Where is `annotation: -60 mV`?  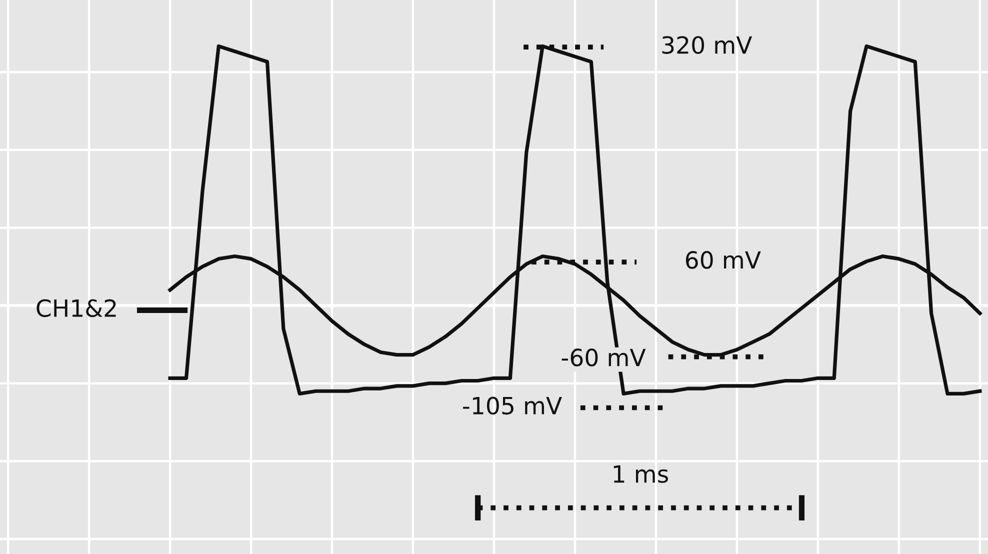 annotation: -60 mV is located at coordinates (604, 357).